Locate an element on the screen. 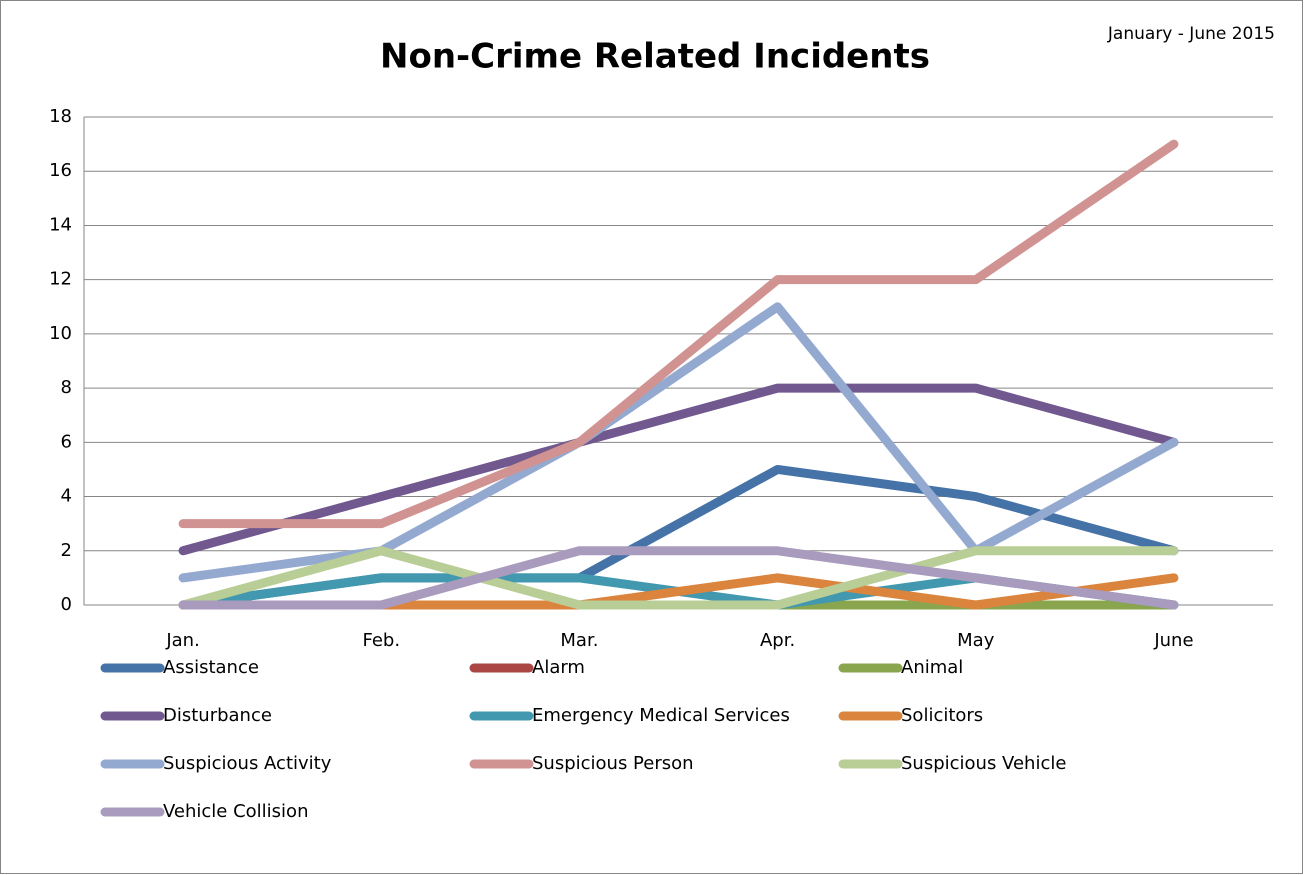  y-tick-label: 2 is located at coordinates (66, 550).